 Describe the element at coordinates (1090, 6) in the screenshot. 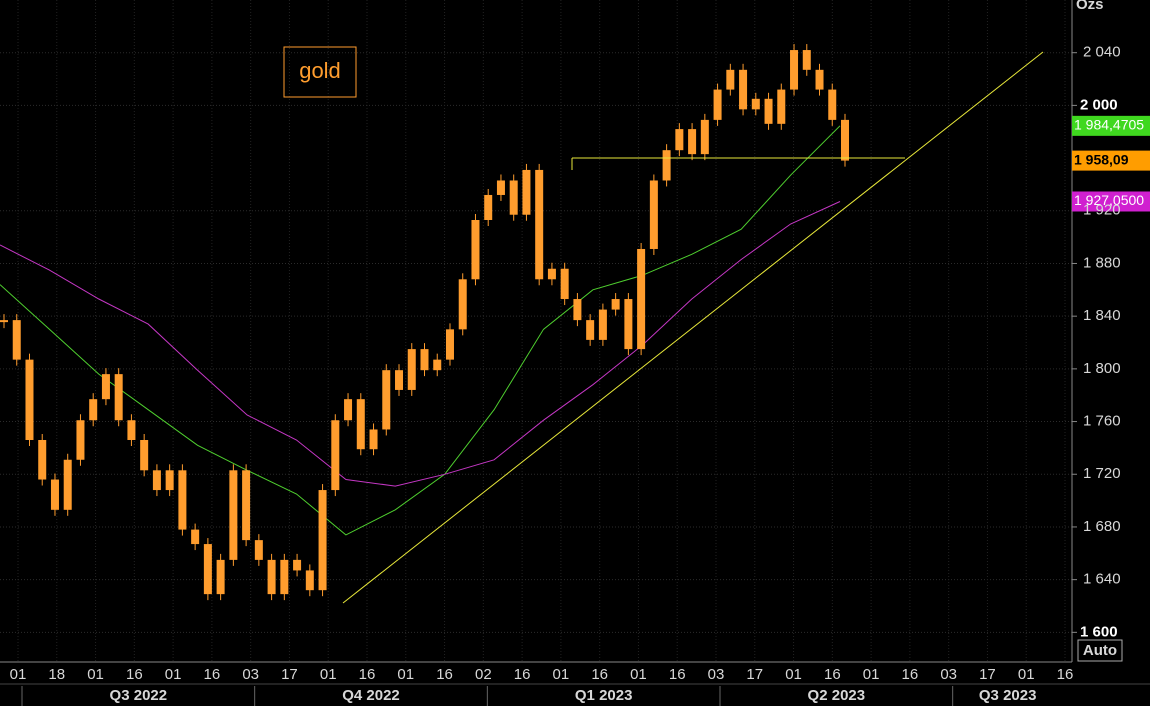

I see `unit-label: Ozs` at that location.